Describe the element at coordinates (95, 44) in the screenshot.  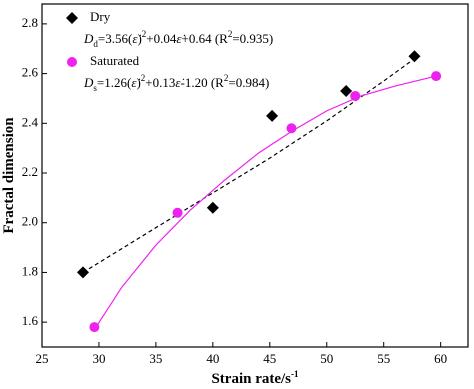
I see `text-part: d` at that location.